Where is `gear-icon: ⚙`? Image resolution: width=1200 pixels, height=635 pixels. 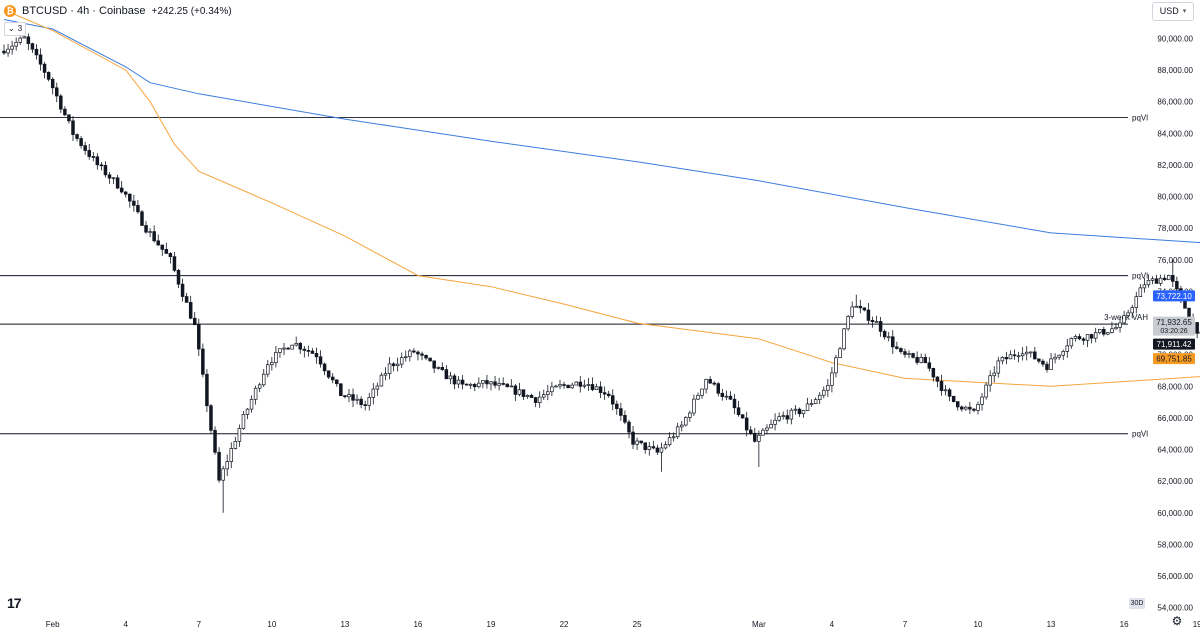
gear-icon: ⚙ is located at coordinates (1177, 621).